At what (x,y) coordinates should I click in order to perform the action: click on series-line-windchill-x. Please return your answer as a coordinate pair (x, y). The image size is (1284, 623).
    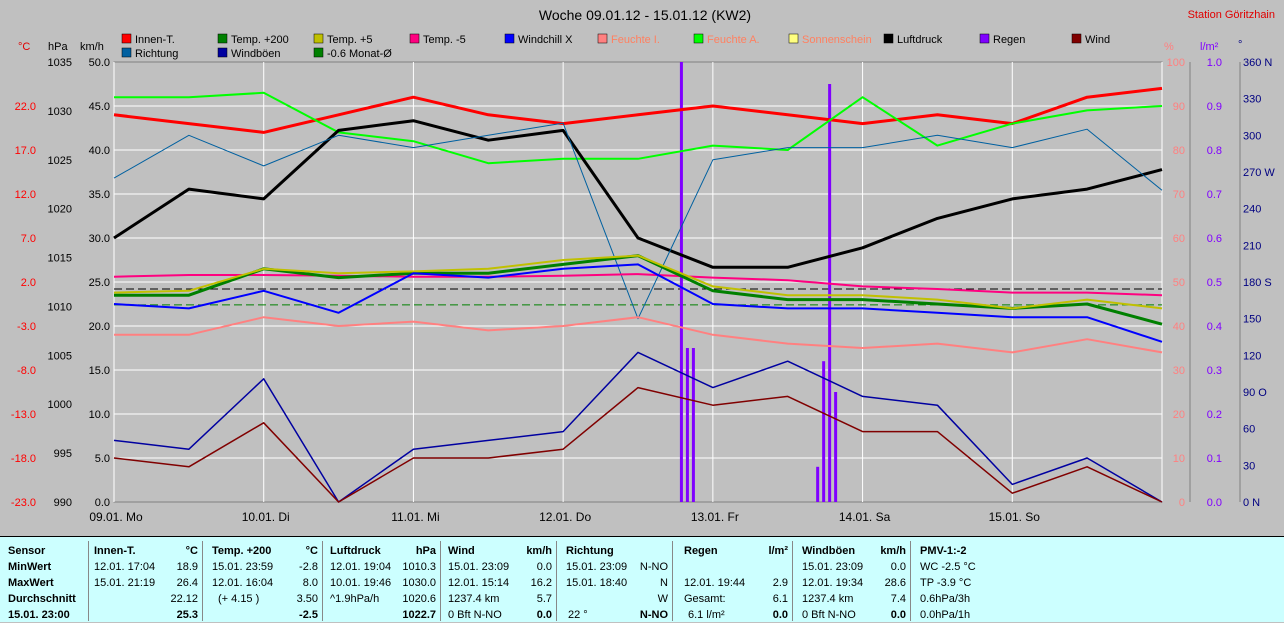
    Looking at the image, I should click on (638, 303).